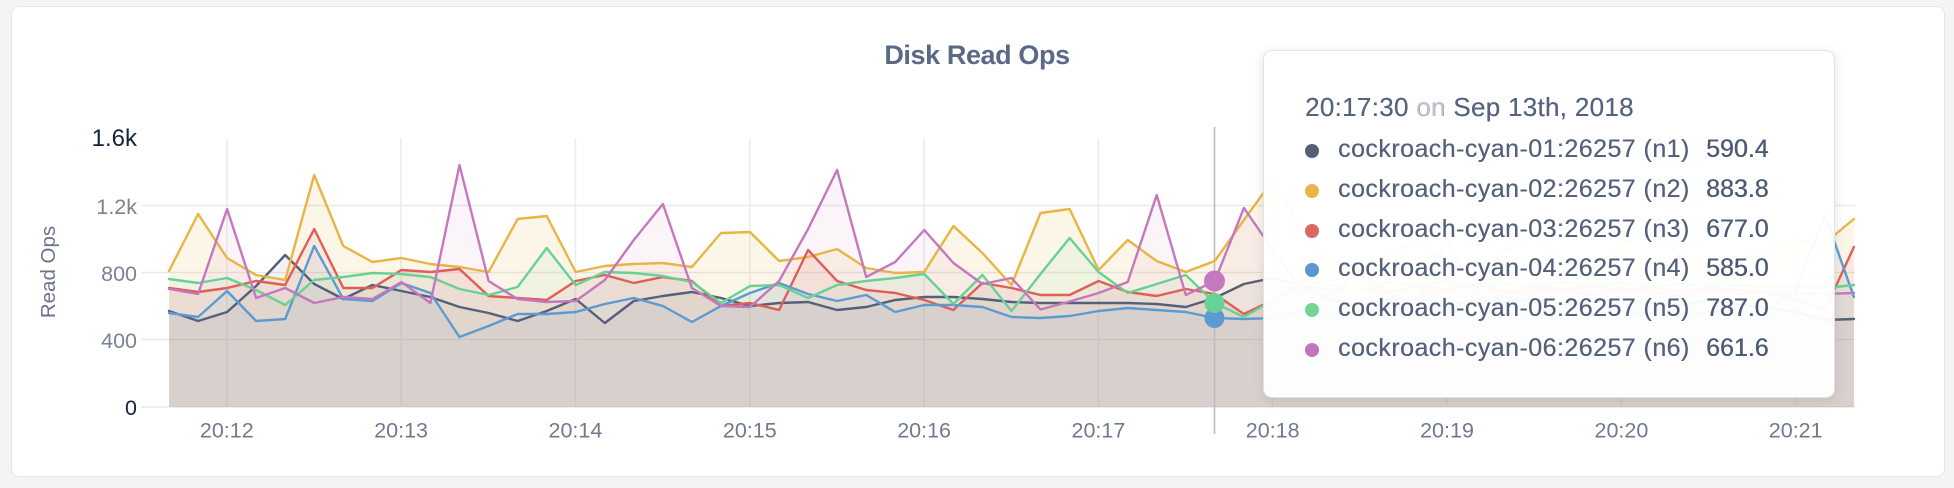  Describe the element at coordinates (750, 431) in the screenshot. I see `svg-text: 20:15` at that location.